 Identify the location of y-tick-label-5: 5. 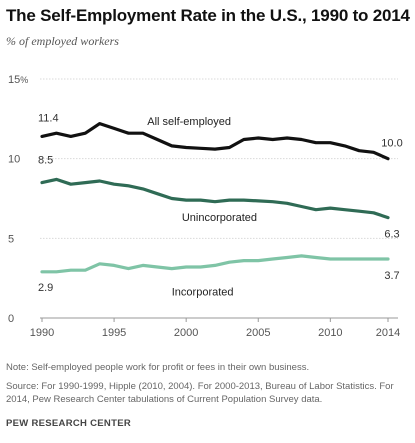
(11, 239).